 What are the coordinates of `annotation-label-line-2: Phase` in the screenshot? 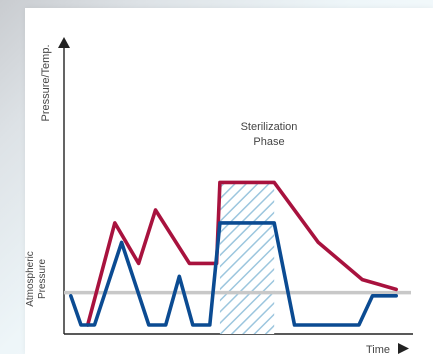 It's located at (268, 142).